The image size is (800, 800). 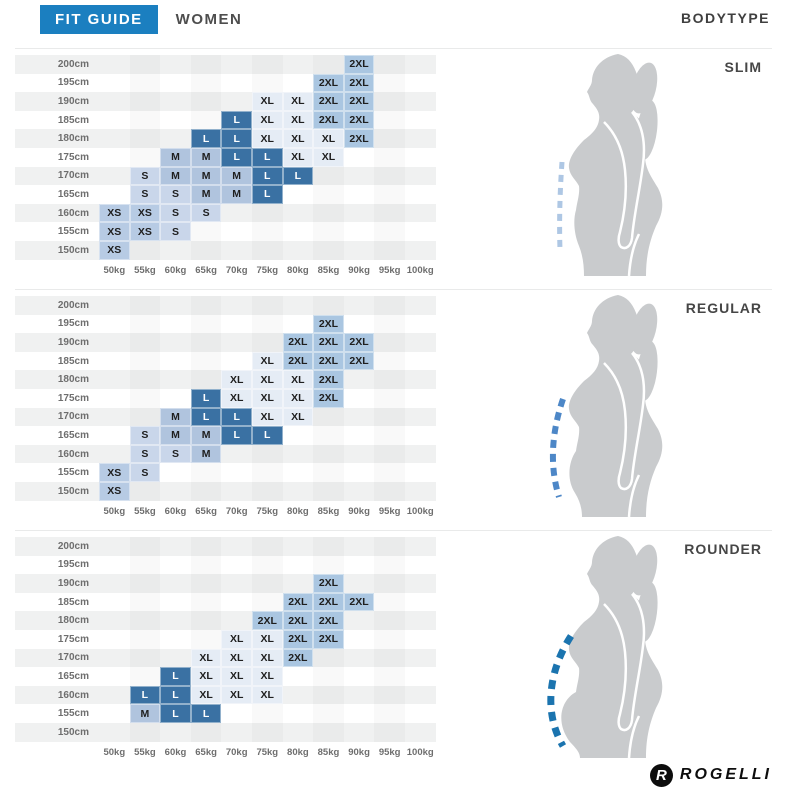 I want to click on weight-label: 95kg, so click(x=389, y=270).